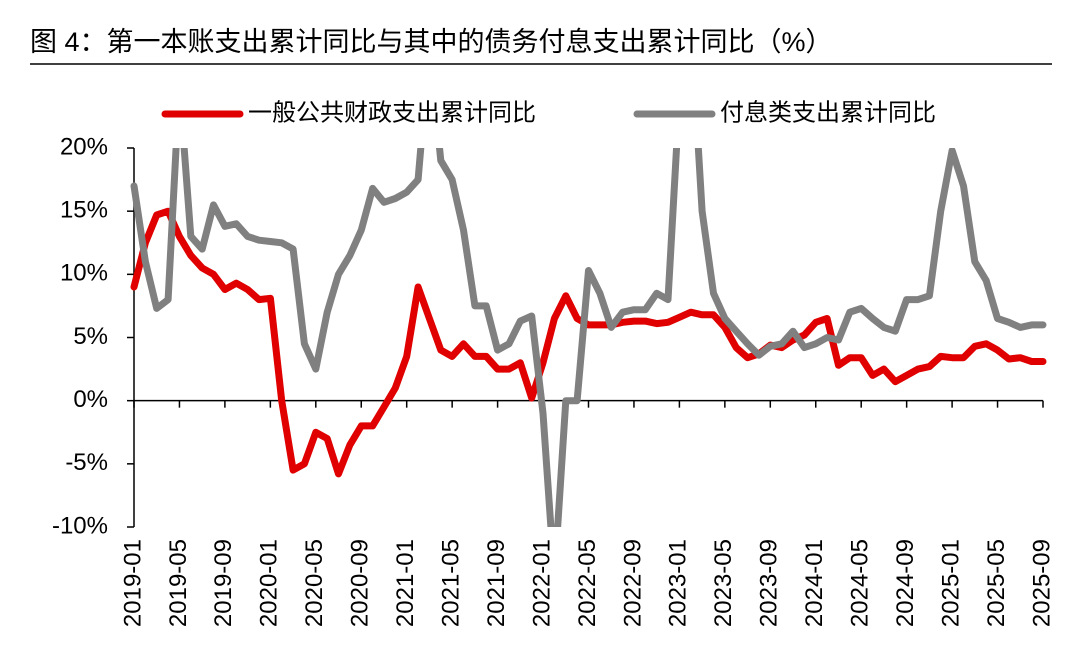  Describe the element at coordinates (84, 210) in the screenshot. I see `y-tick-label: 15%` at that location.